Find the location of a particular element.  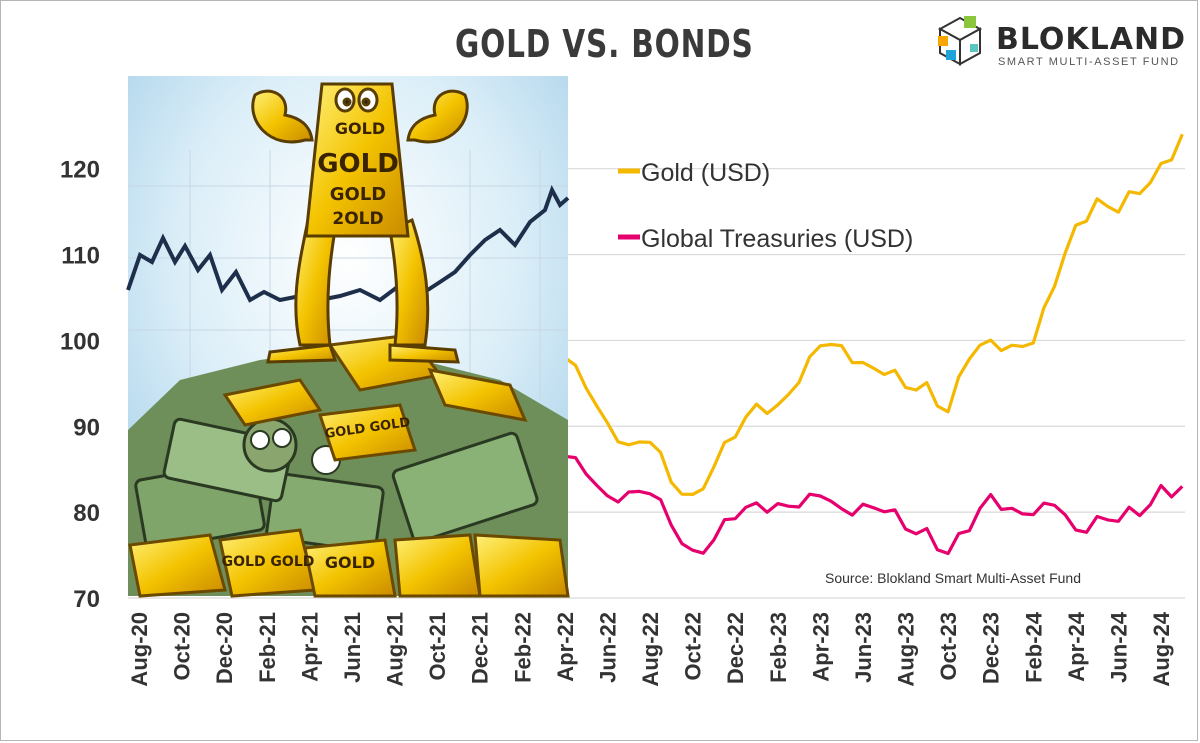

bar-text-3: GOLD is located at coordinates (358, 194).